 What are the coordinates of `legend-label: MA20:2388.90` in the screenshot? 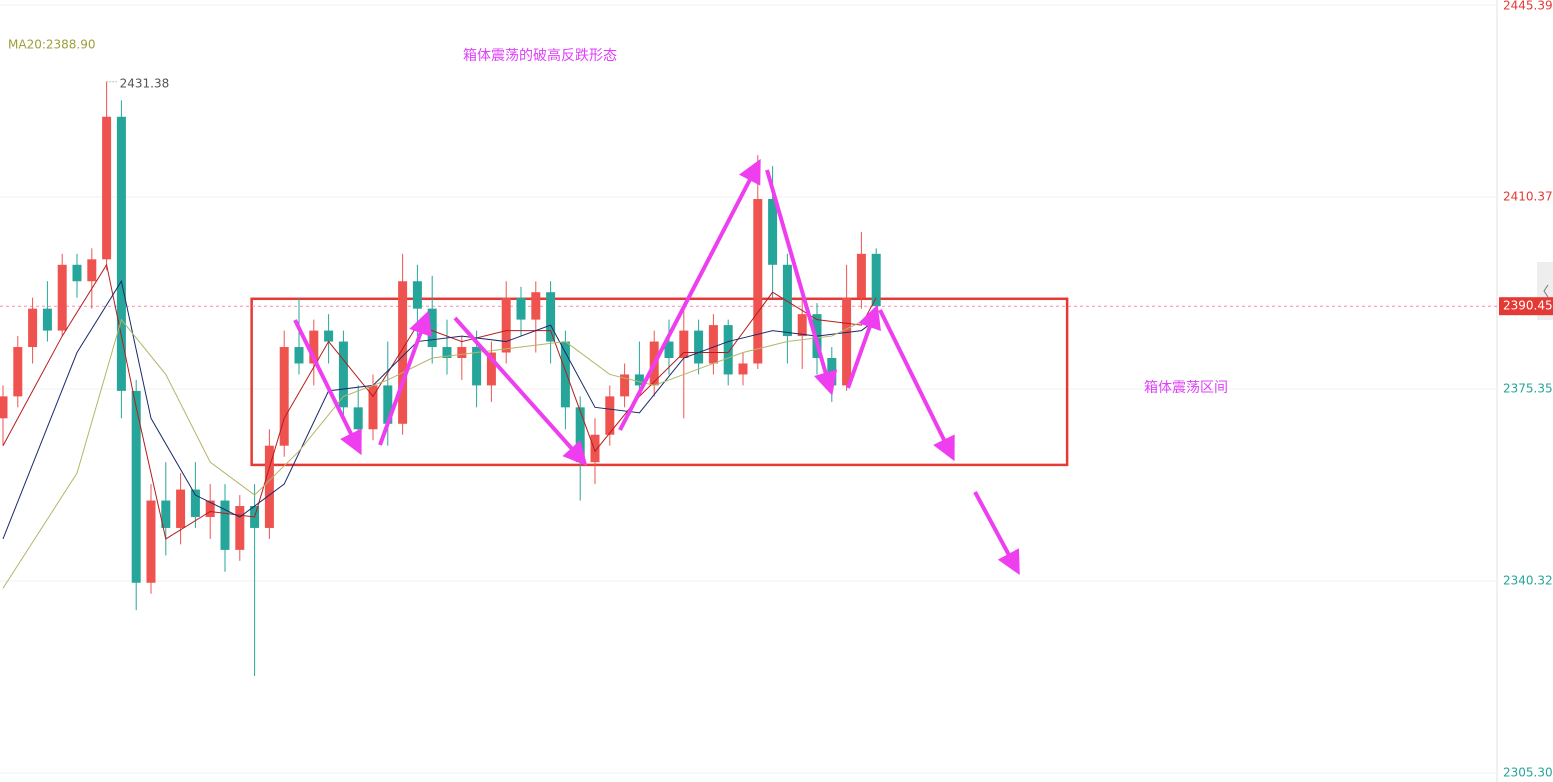 It's located at (52, 45).